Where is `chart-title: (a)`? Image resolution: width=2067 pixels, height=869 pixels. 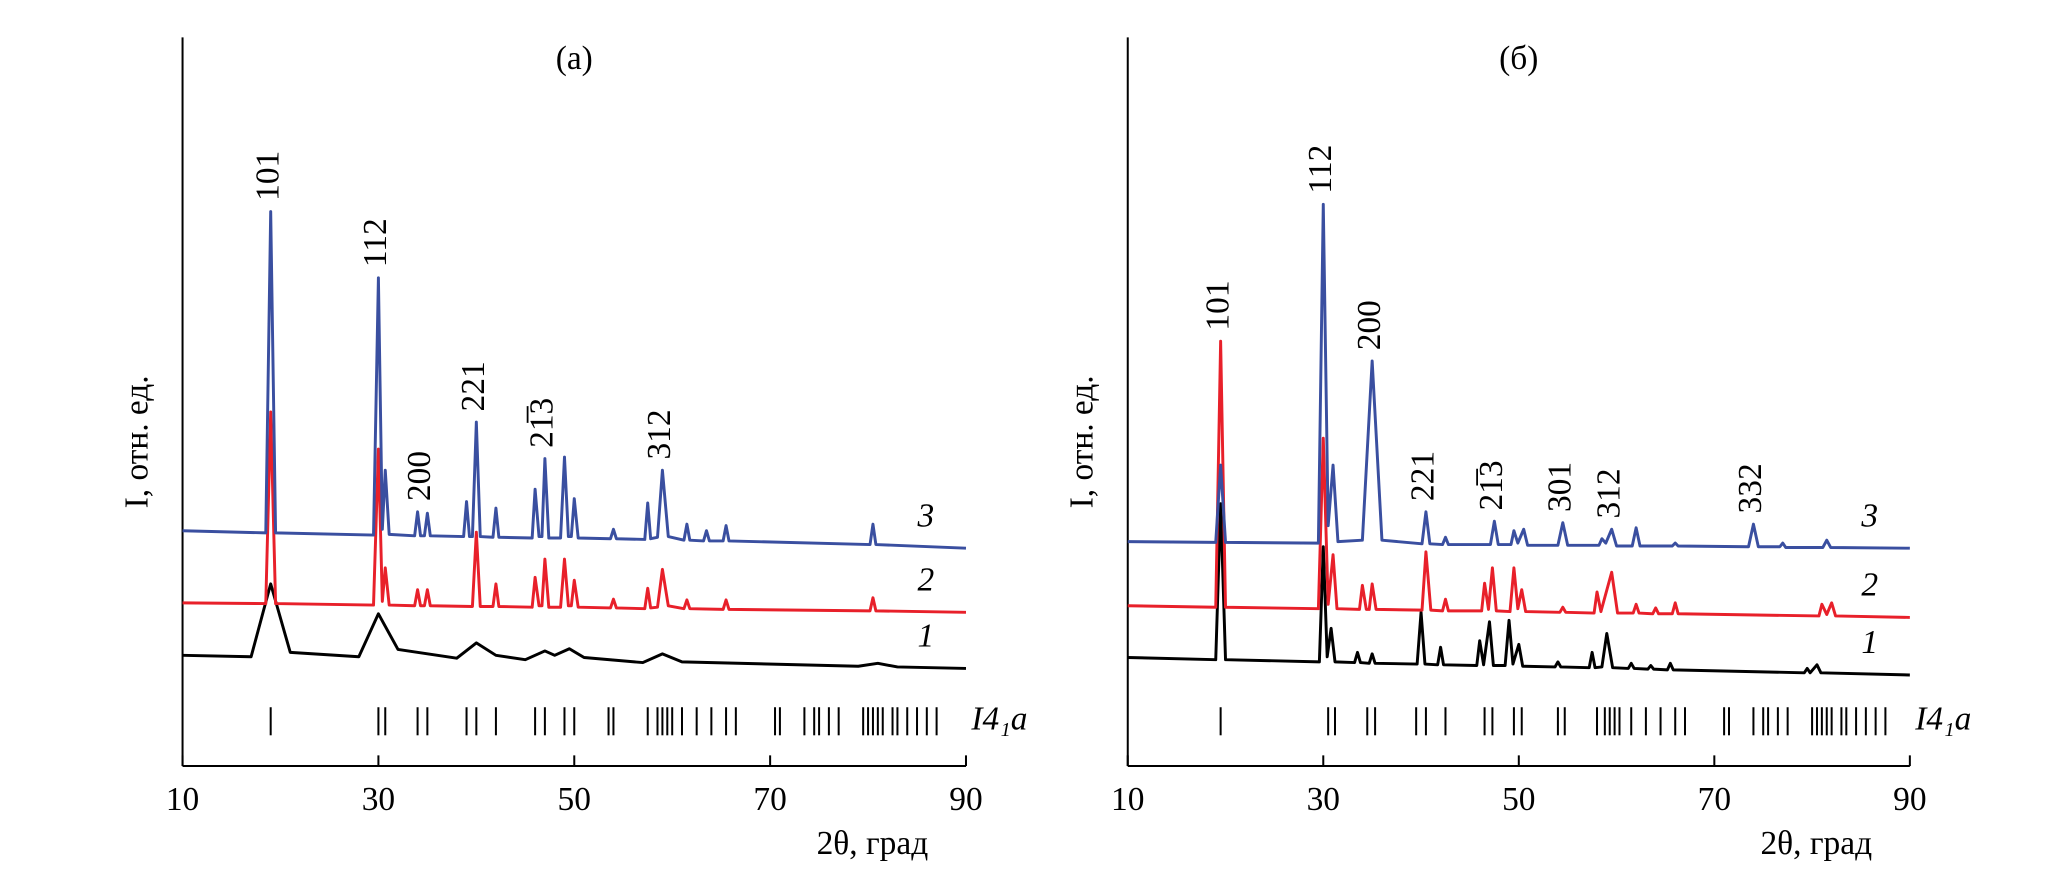
chart-title: (a) is located at coordinates (574, 58).